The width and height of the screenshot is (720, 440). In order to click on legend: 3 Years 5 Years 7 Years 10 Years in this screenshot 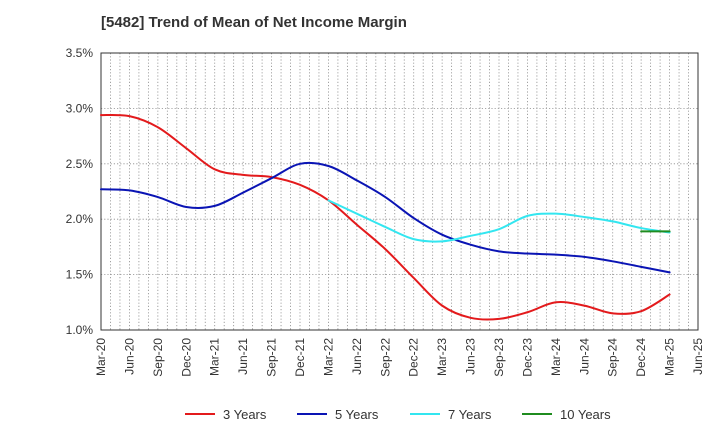, I will do `click(398, 414)`.